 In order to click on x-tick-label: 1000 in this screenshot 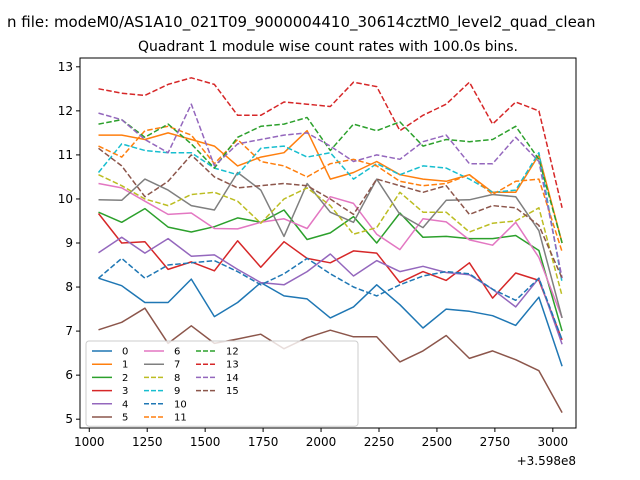, I will do `click(89, 442)`.